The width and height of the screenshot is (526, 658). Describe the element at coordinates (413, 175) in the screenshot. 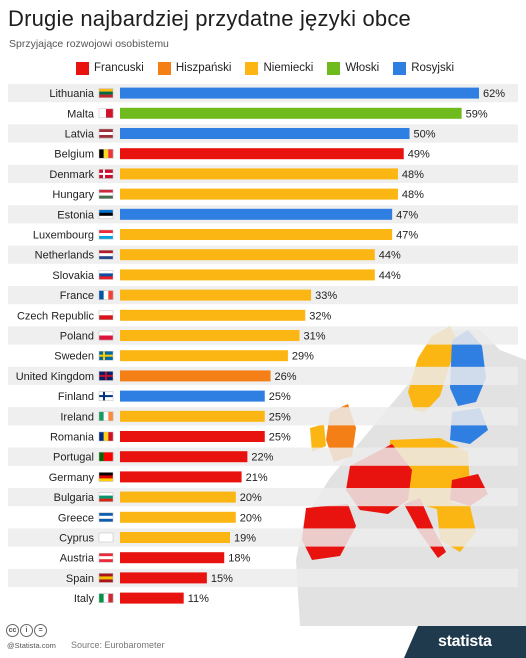

I see `value-label: 48%` at that location.